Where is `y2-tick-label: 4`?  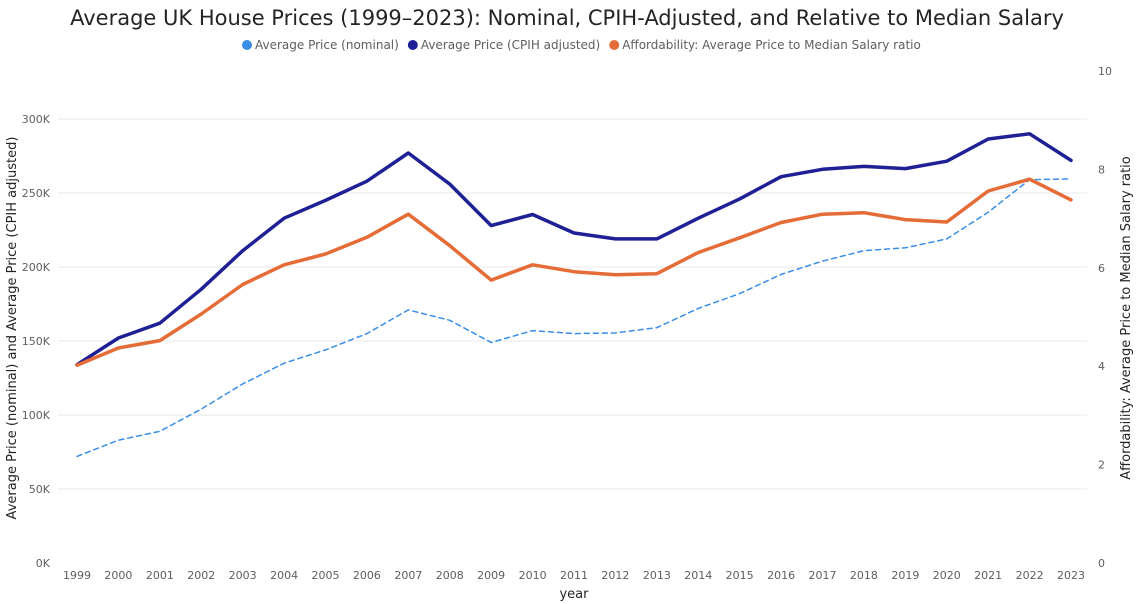 y2-tick-label: 4 is located at coordinates (1101, 366).